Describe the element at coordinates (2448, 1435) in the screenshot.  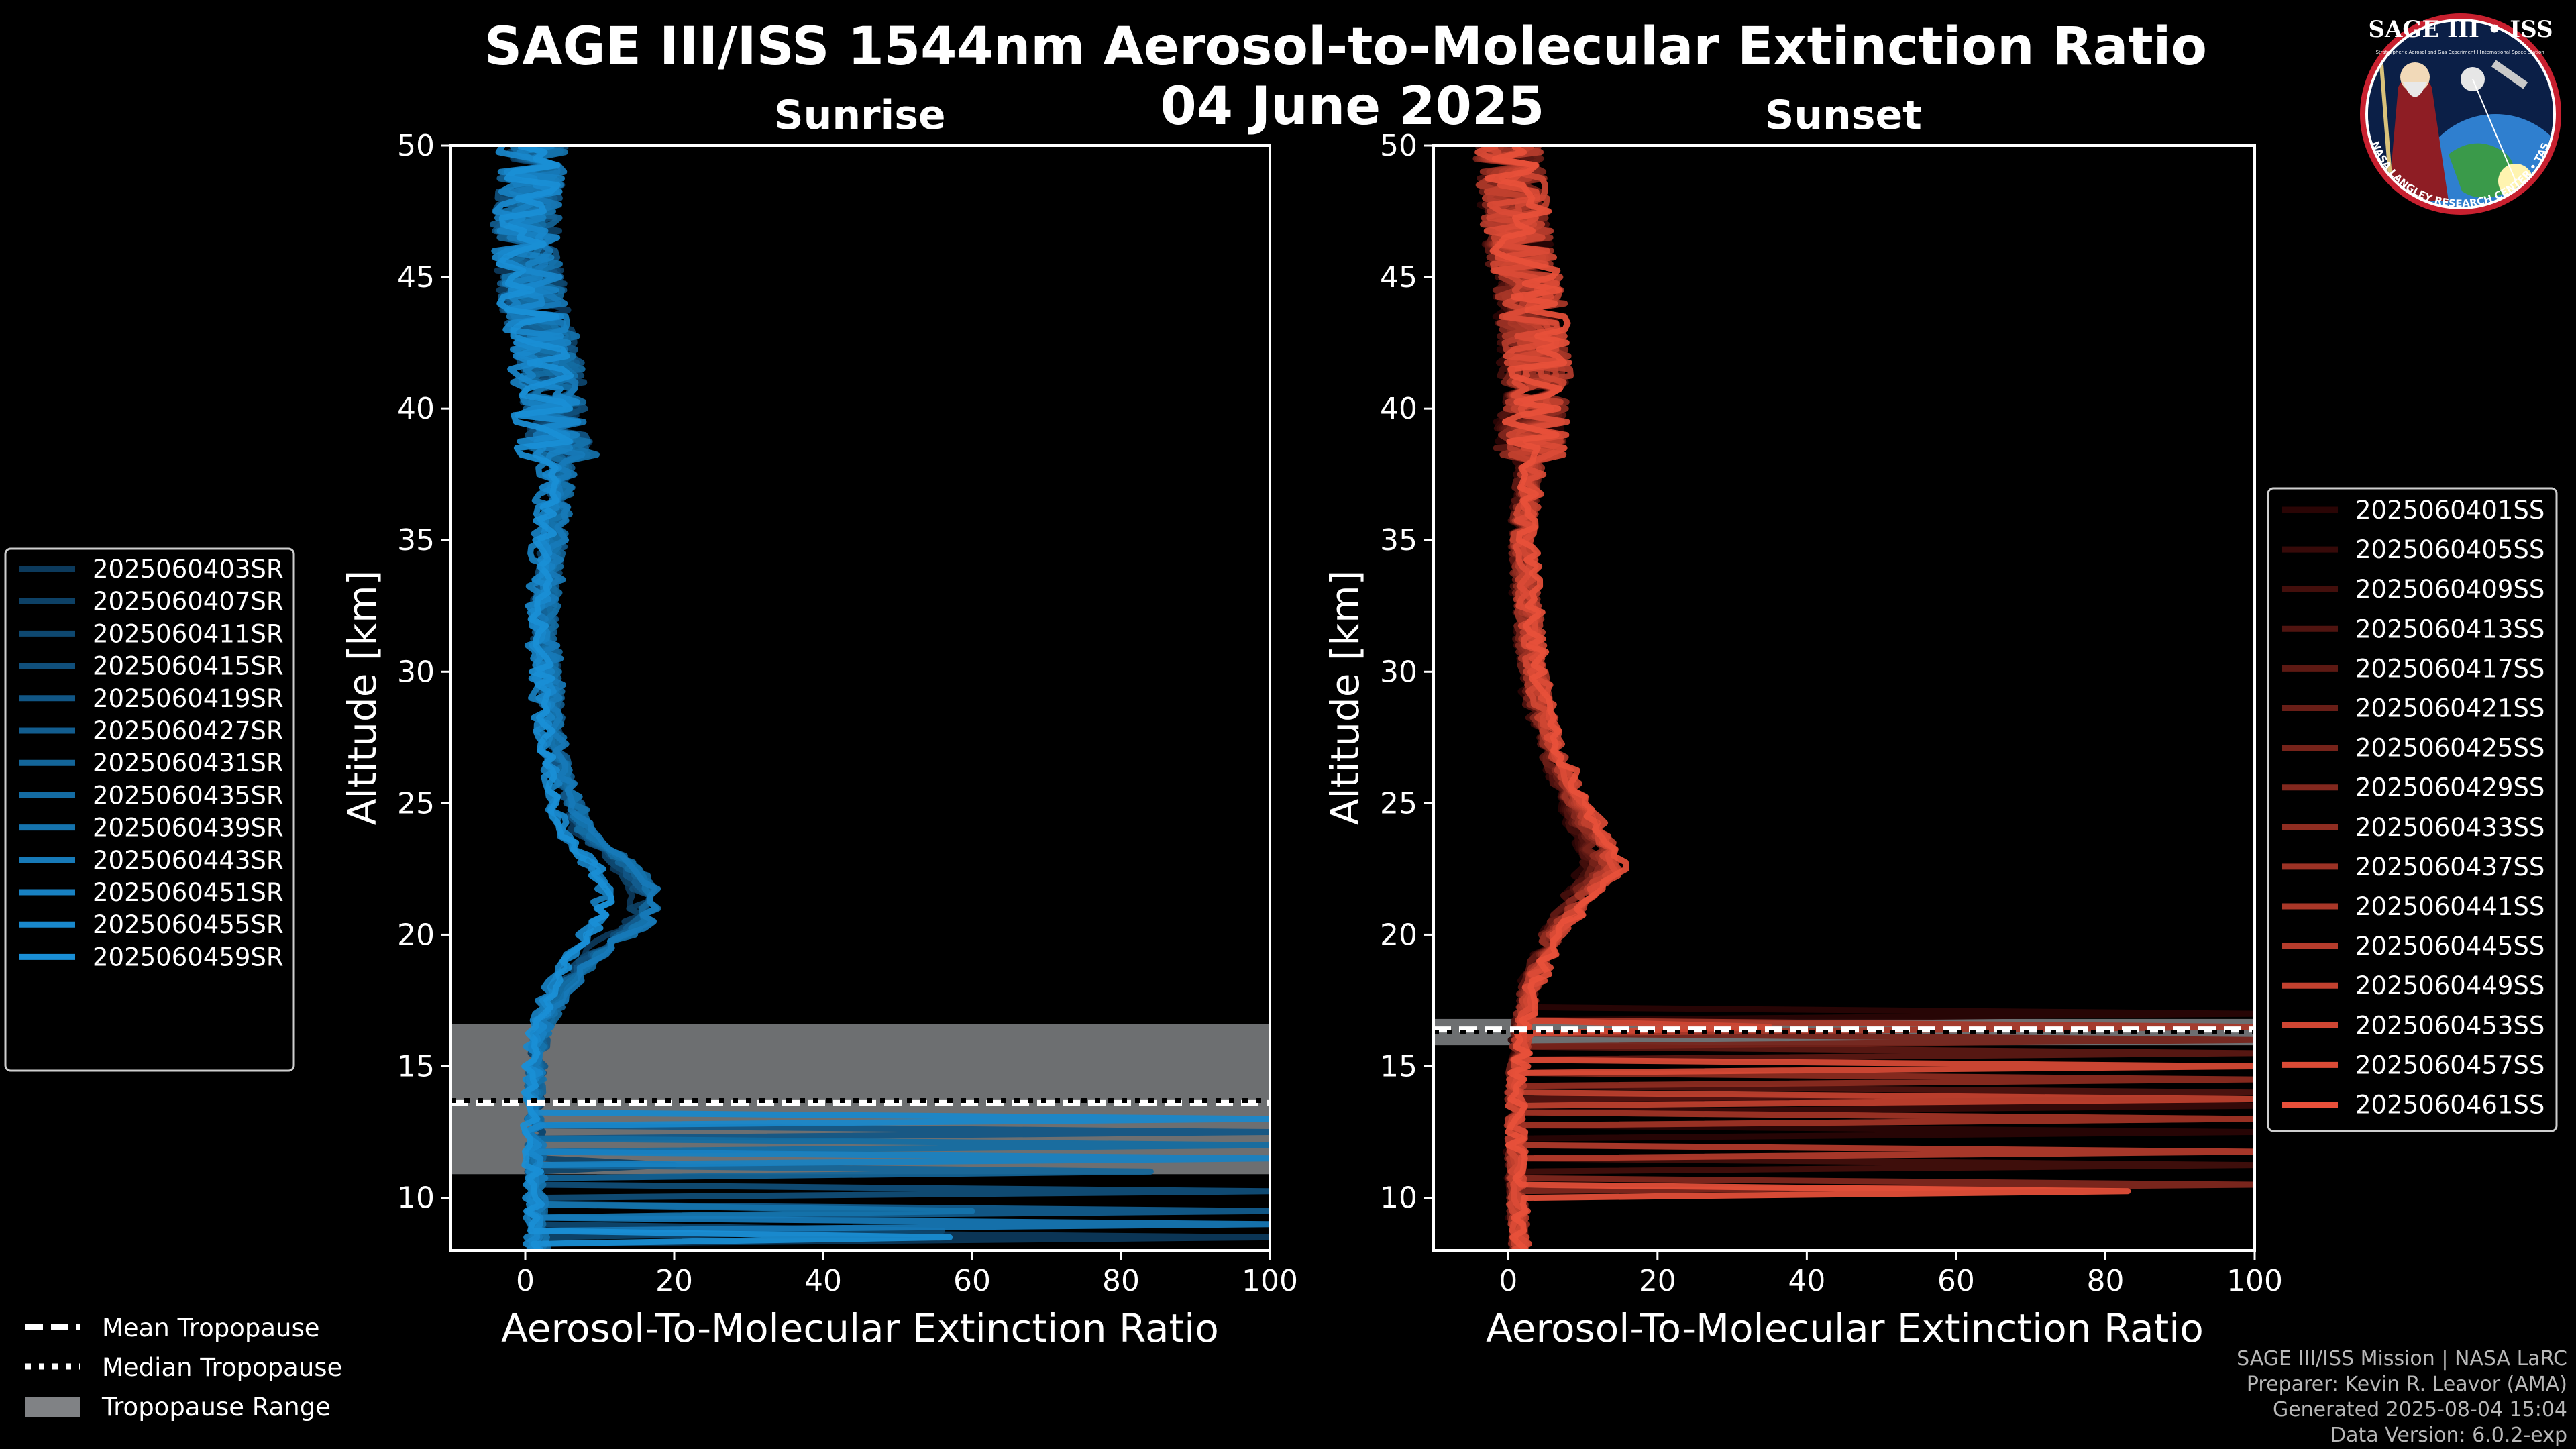
I see `credit-data-version: Data Version: 6.0.2-exp` at that location.